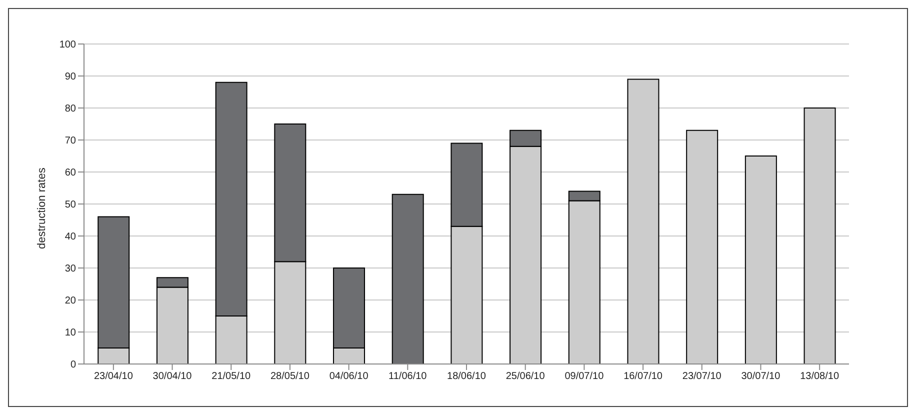 This screenshot has width=918, height=417. What do you see at coordinates (42, 208) in the screenshot?
I see `y-axis-title: destruction rates` at bounding box center [42, 208].